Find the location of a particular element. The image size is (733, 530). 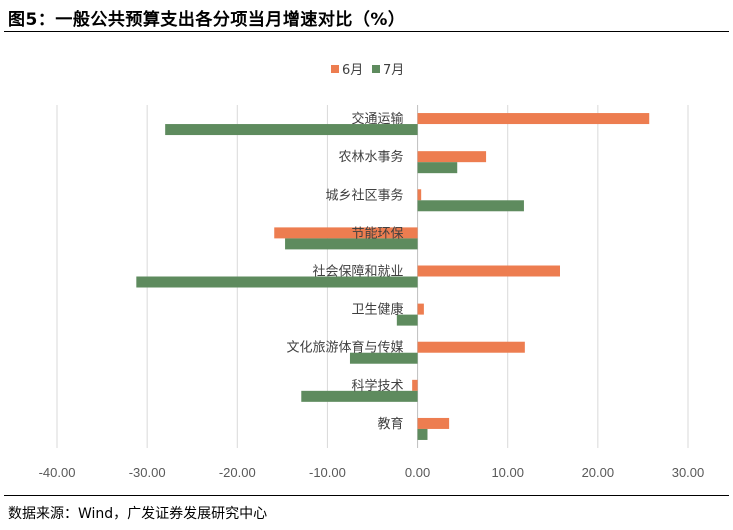

category-label: 社会保障和就业 is located at coordinates (358, 272).